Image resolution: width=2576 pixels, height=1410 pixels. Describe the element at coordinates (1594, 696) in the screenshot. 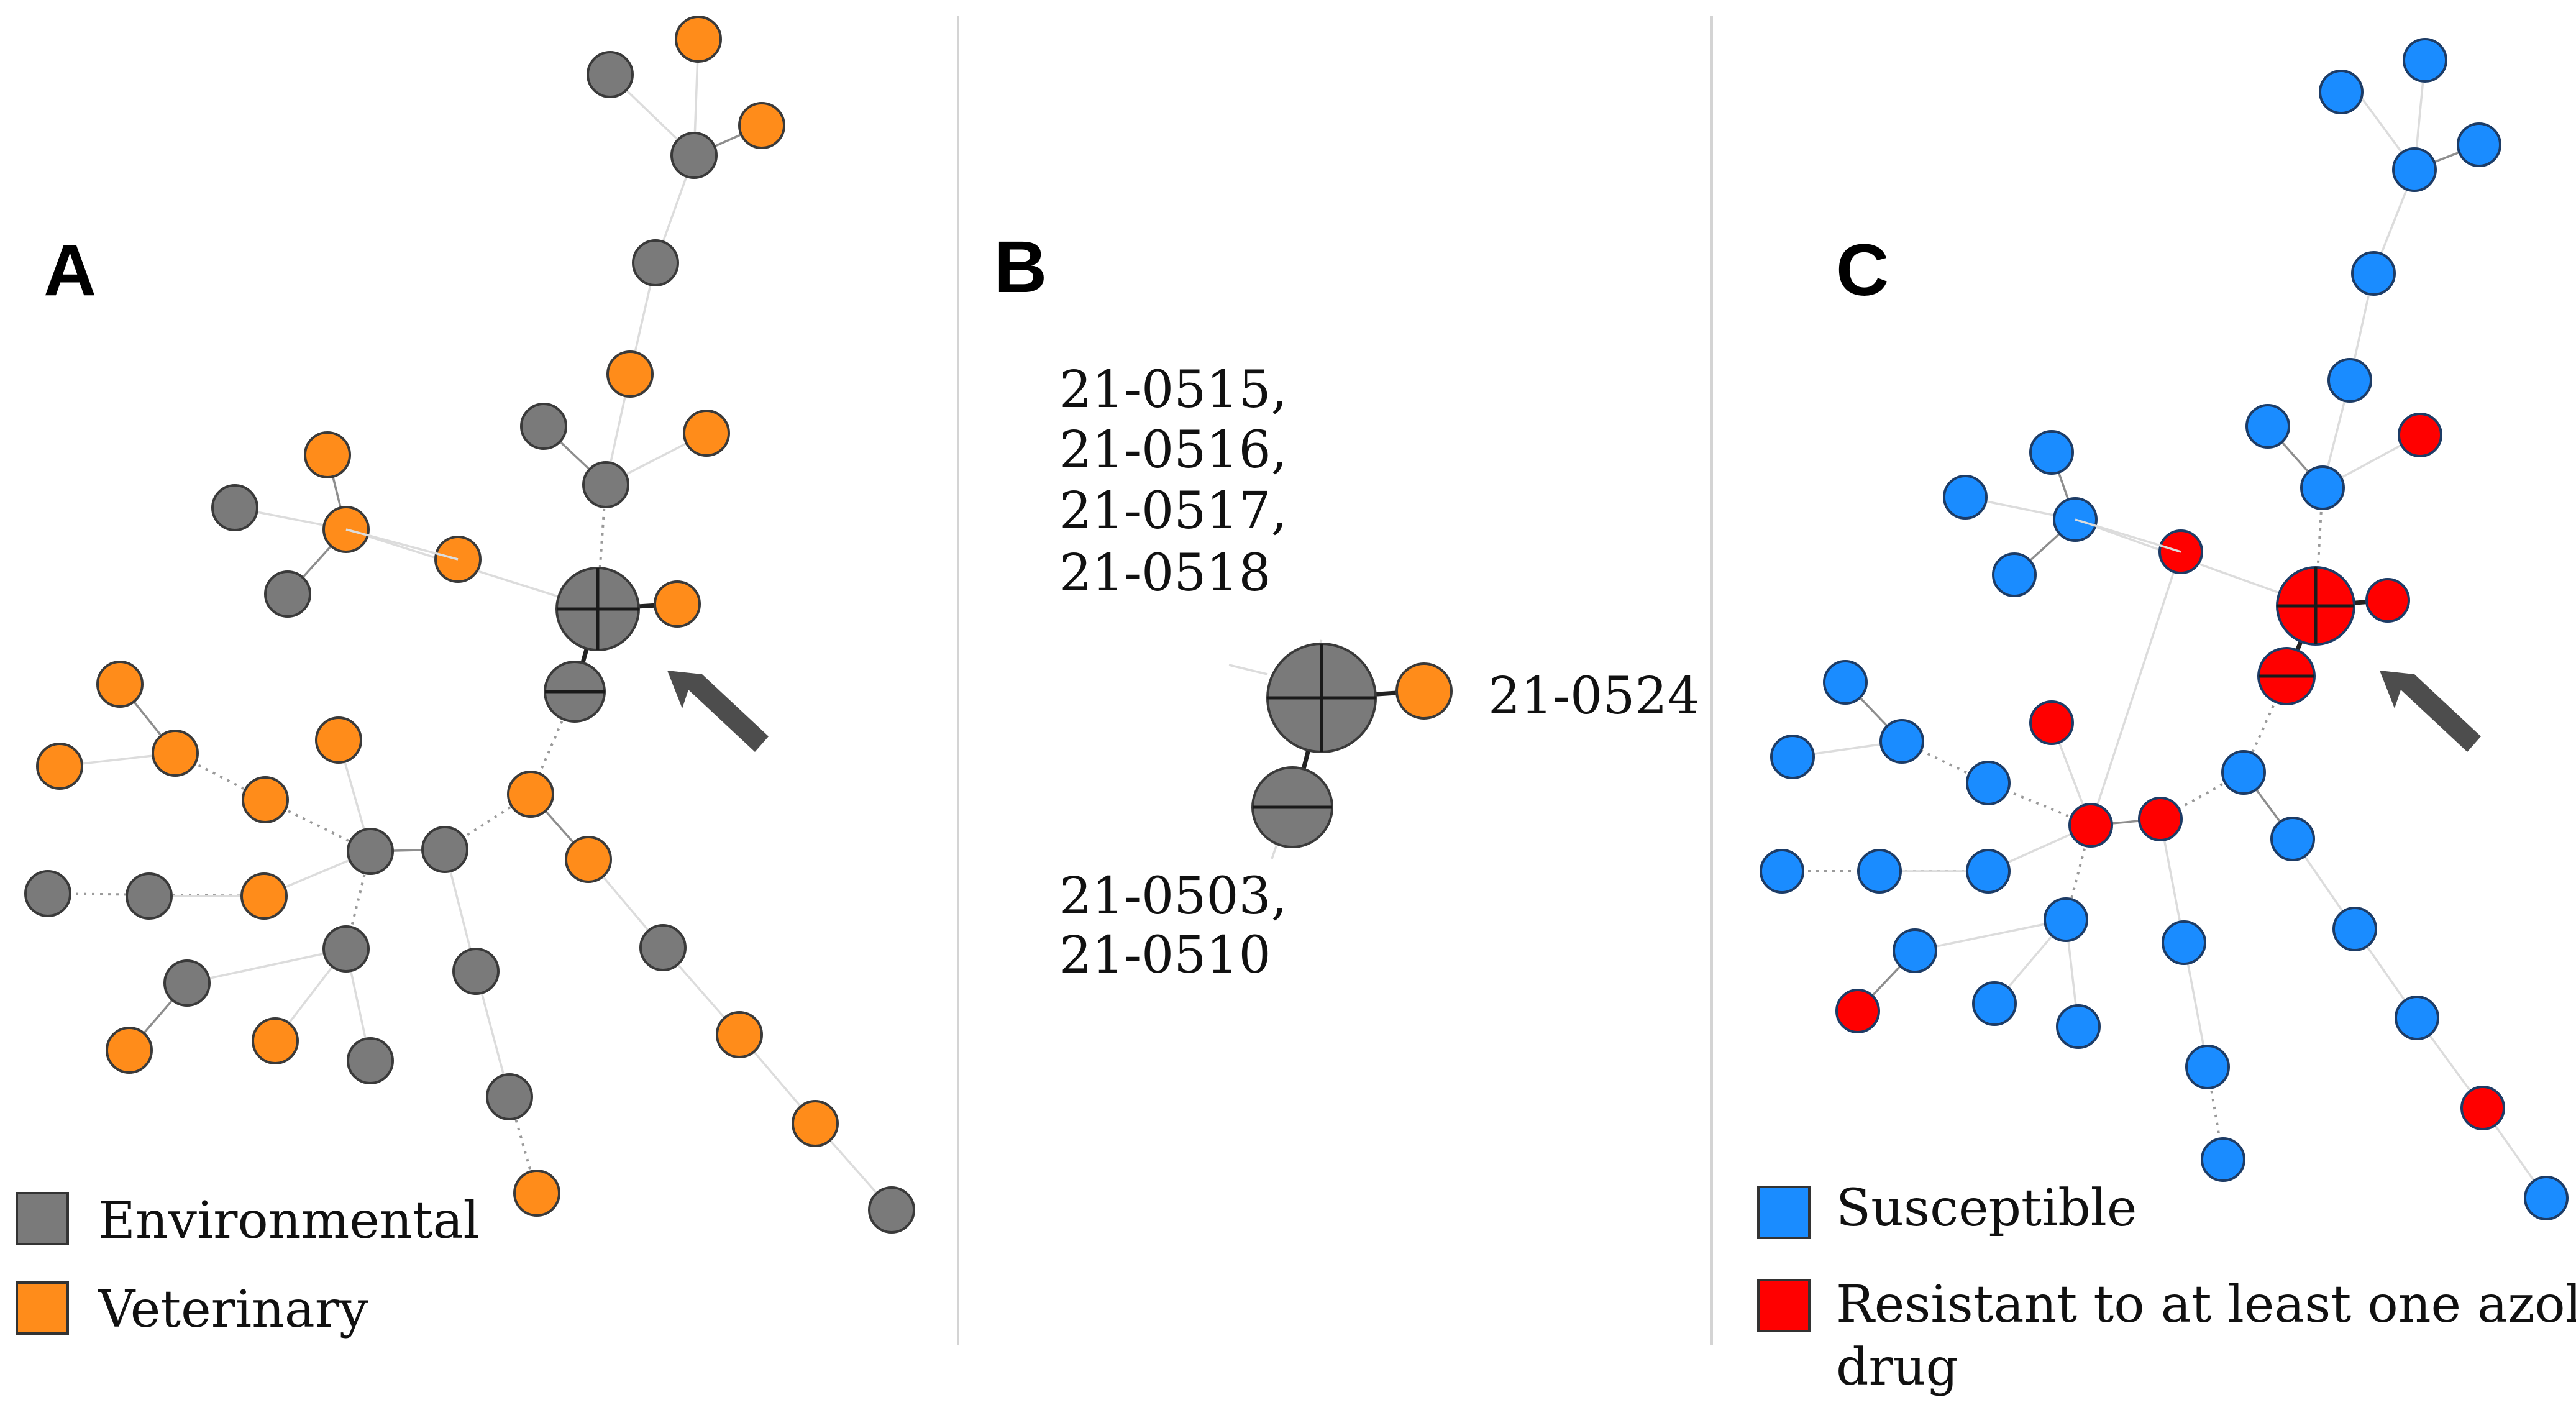

I see `label-21-0524: 21-0524` at that location.